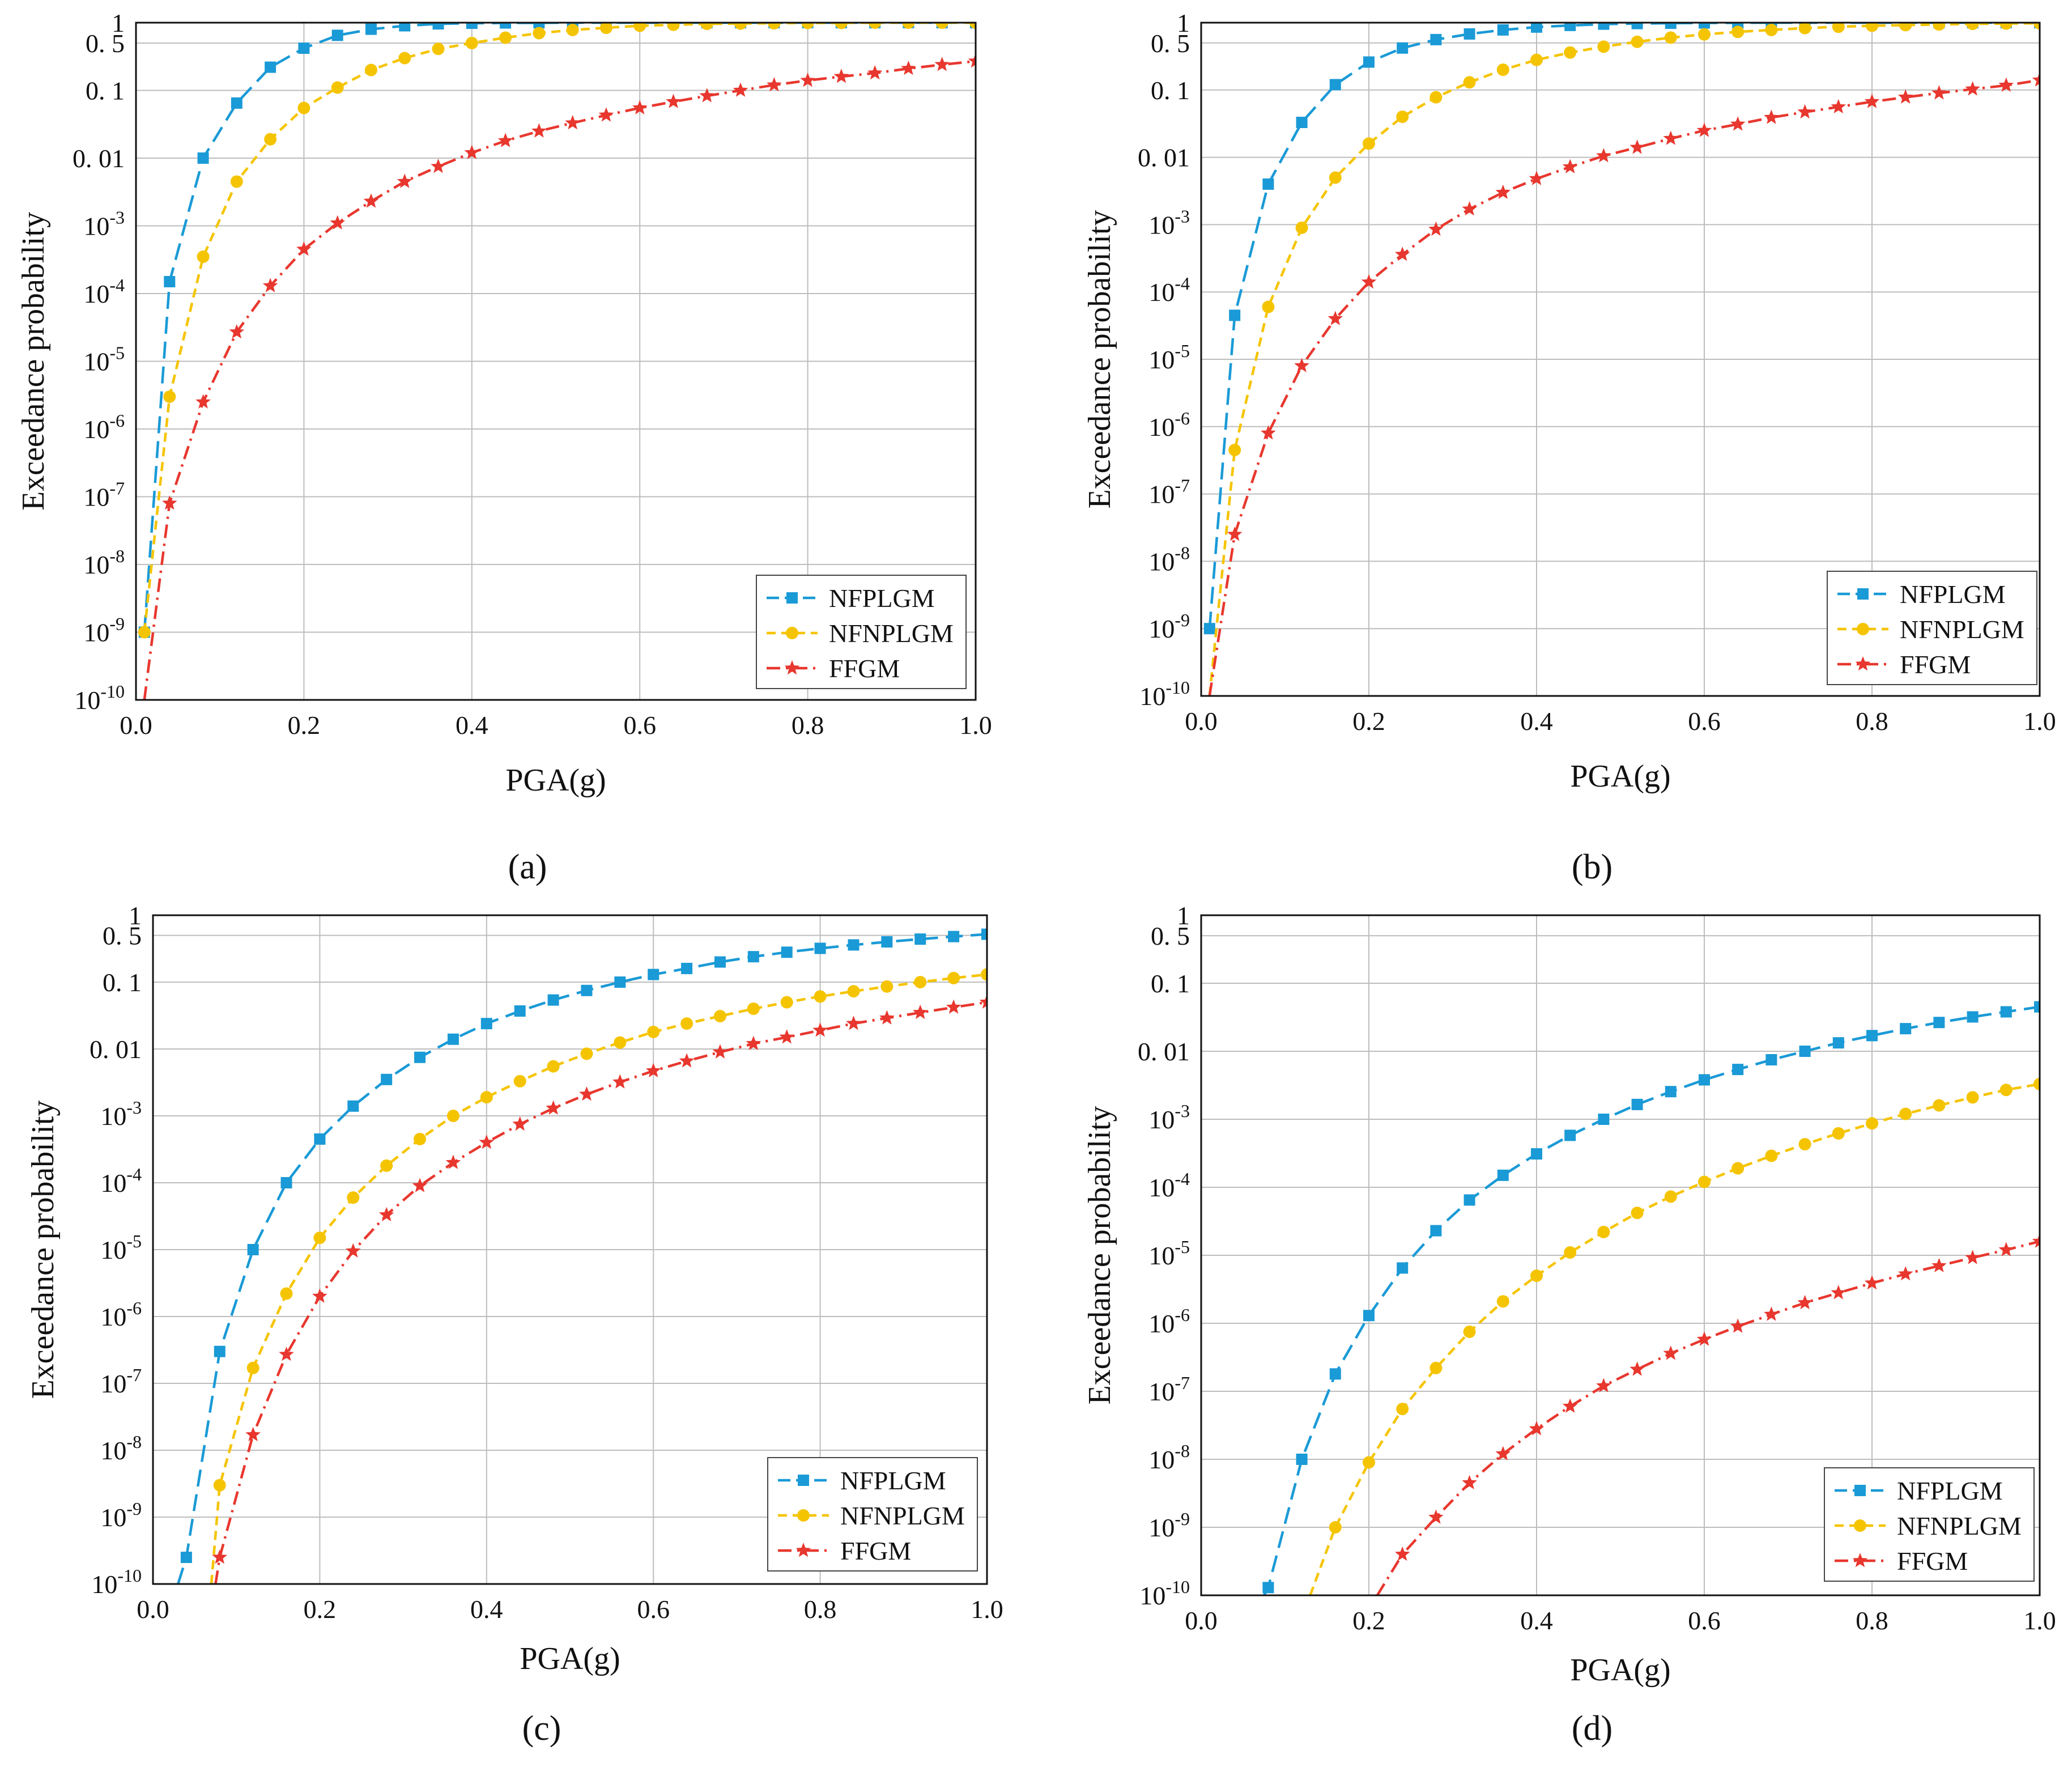 This screenshot has height=1771, width=2072. I want to click on y-tick-label: 10⁻⁴, so click(104, 291).